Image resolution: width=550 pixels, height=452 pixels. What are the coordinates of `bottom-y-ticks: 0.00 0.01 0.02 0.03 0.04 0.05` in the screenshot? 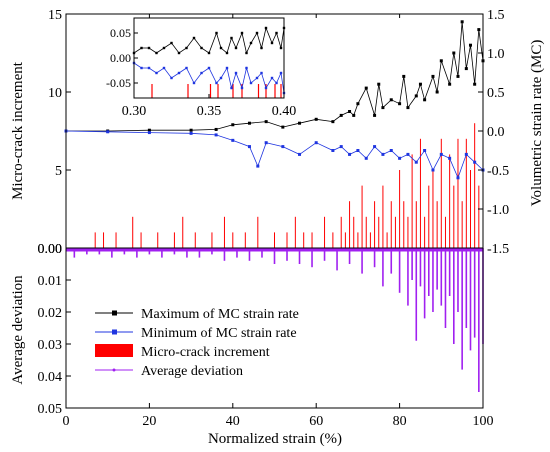 It's located at (54, 329).